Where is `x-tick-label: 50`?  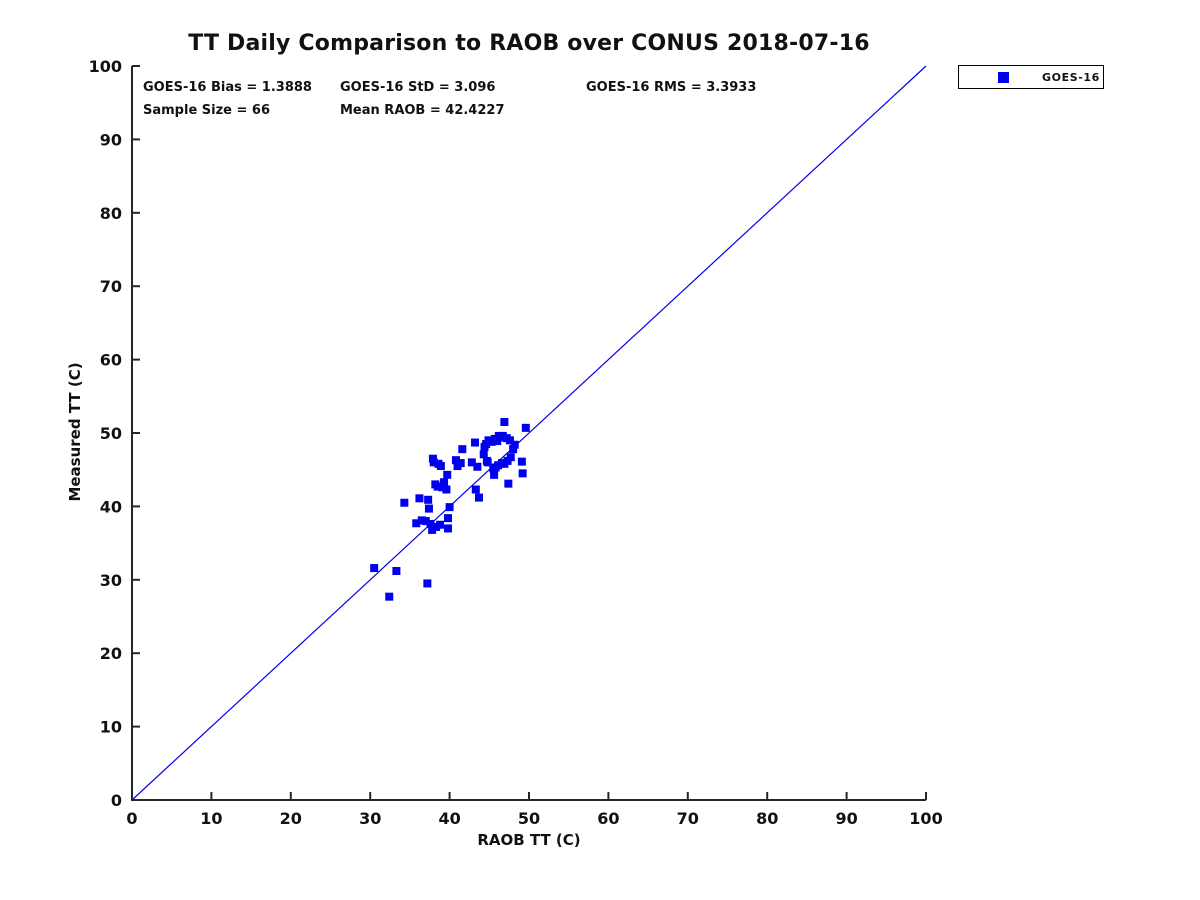 x-tick-label: 50 is located at coordinates (529, 818).